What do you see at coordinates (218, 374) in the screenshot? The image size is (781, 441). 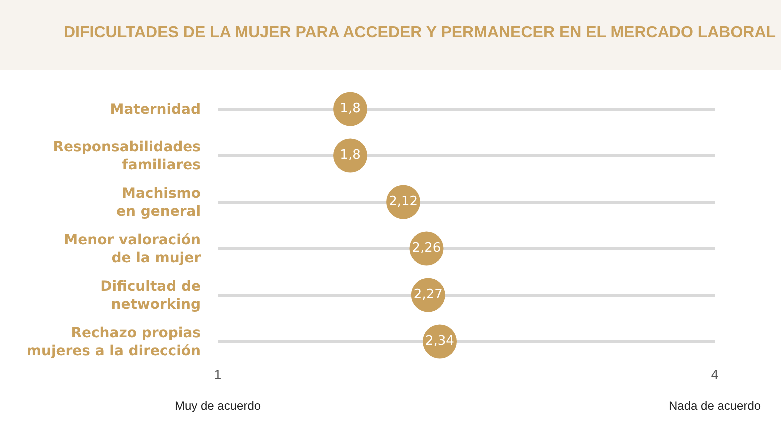 I see `x-tick-label: 1` at bounding box center [218, 374].